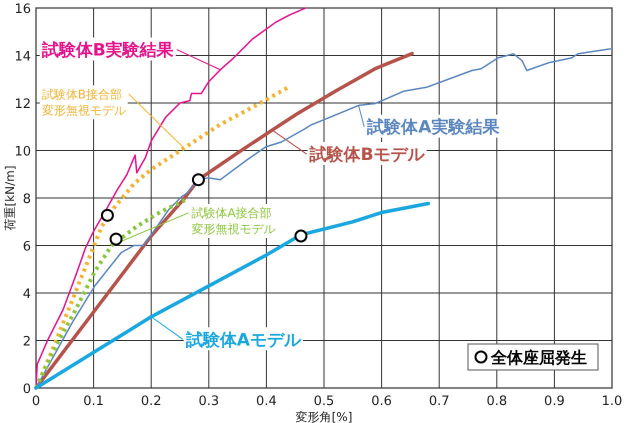 The width and height of the screenshot is (631, 423). I want to click on x-tick-label: 0.9, so click(554, 401).